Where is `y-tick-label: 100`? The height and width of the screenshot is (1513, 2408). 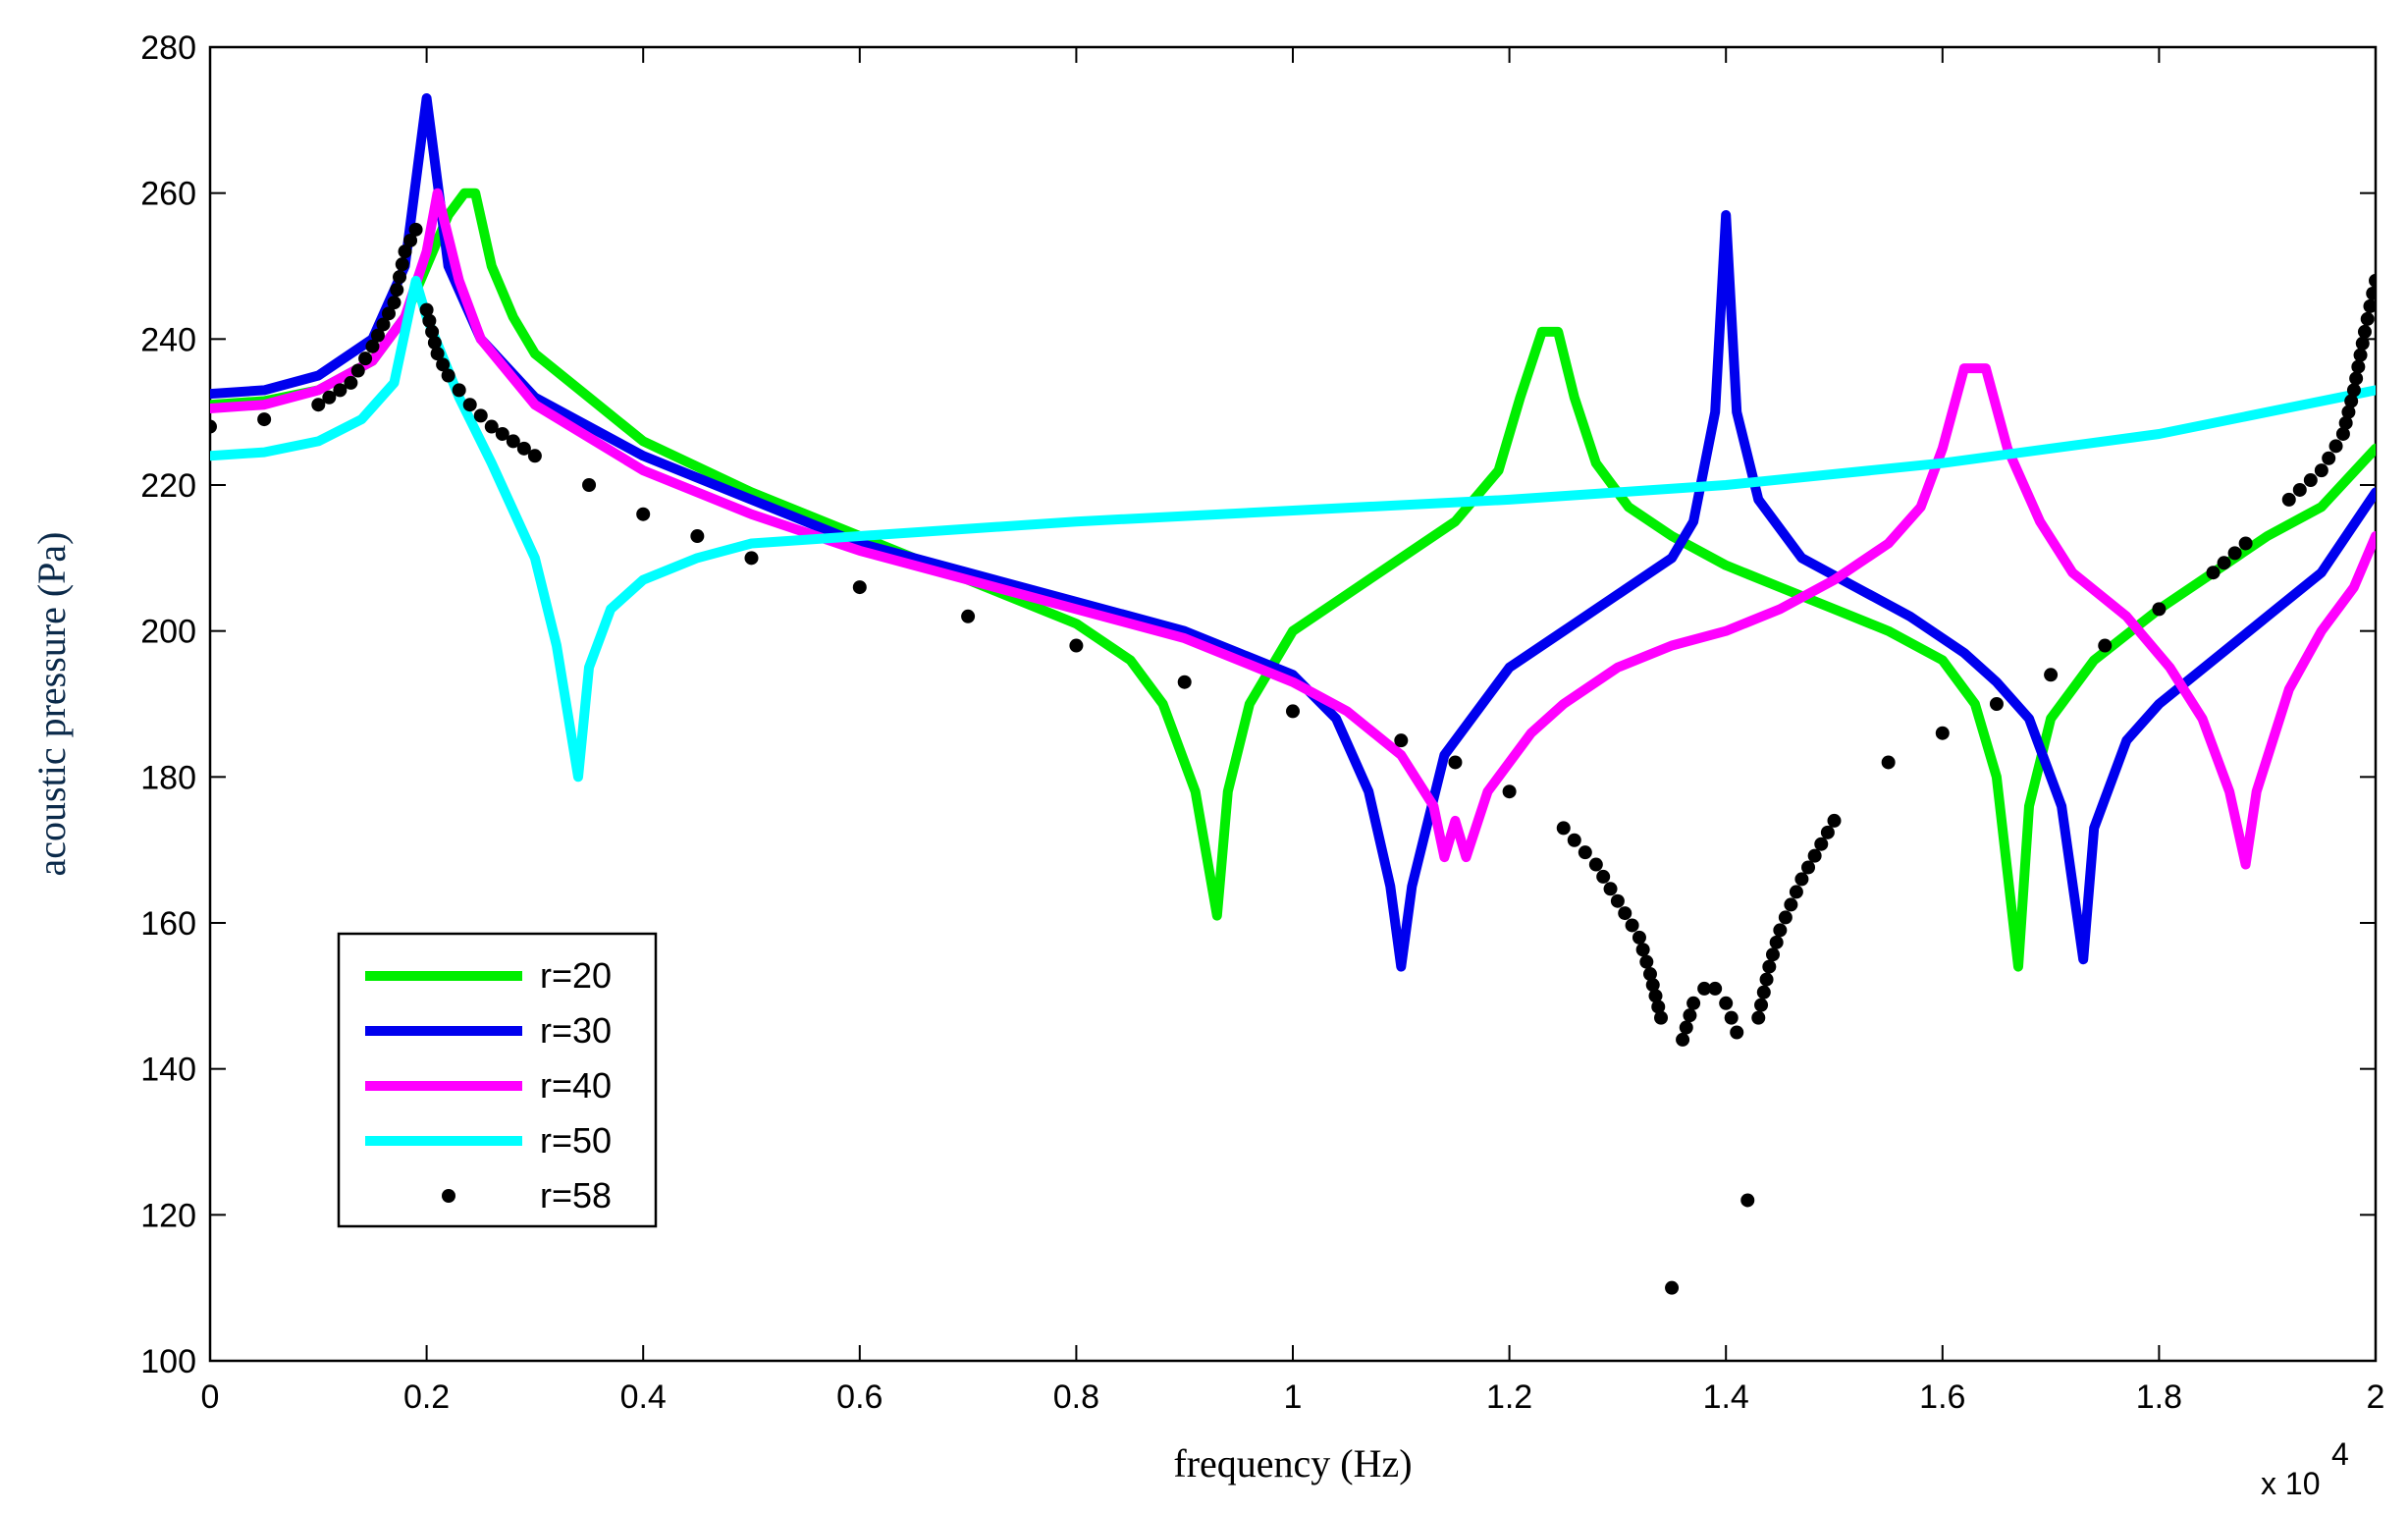
y-tick-label: 100 is located at coordinates (168, 1361).